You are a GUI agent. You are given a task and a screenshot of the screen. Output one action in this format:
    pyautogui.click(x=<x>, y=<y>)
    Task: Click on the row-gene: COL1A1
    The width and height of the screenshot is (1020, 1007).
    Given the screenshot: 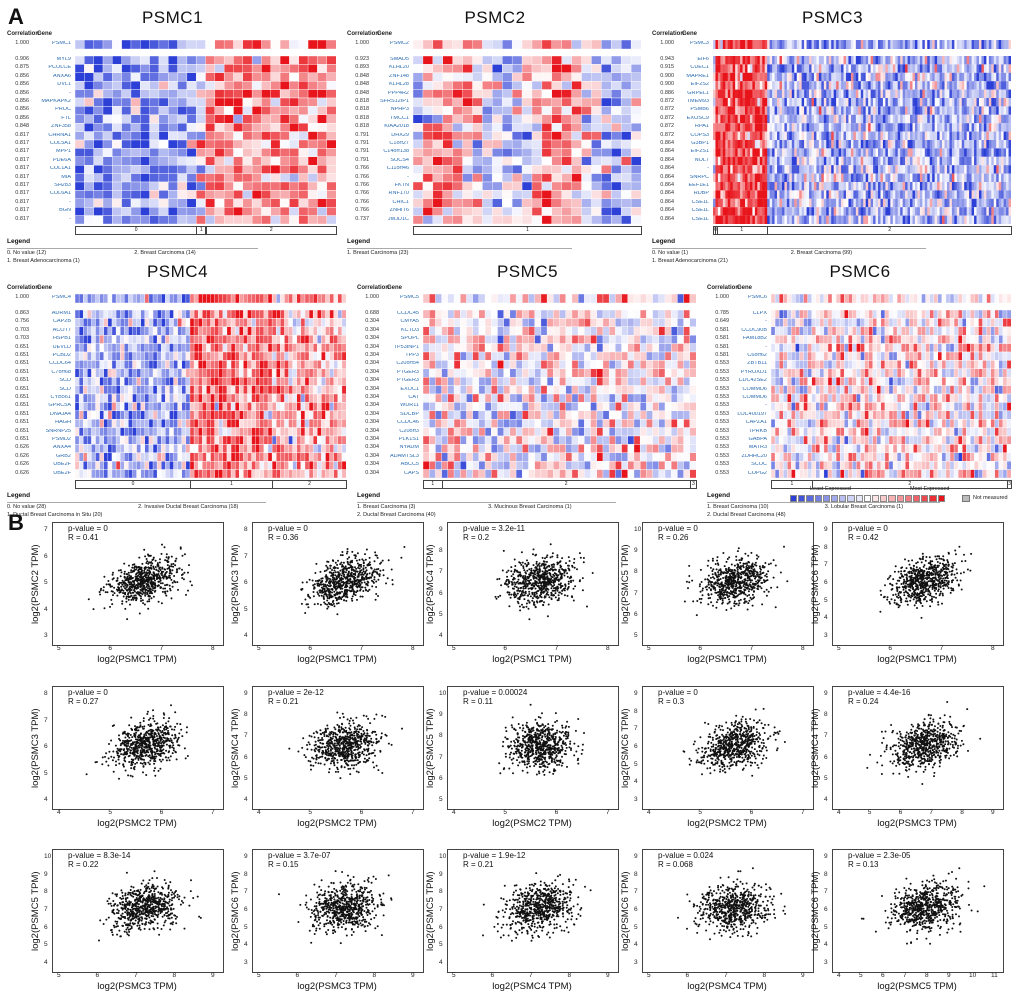 What is the action you would take?
    pyautogui.click(x=49, y=169)
    